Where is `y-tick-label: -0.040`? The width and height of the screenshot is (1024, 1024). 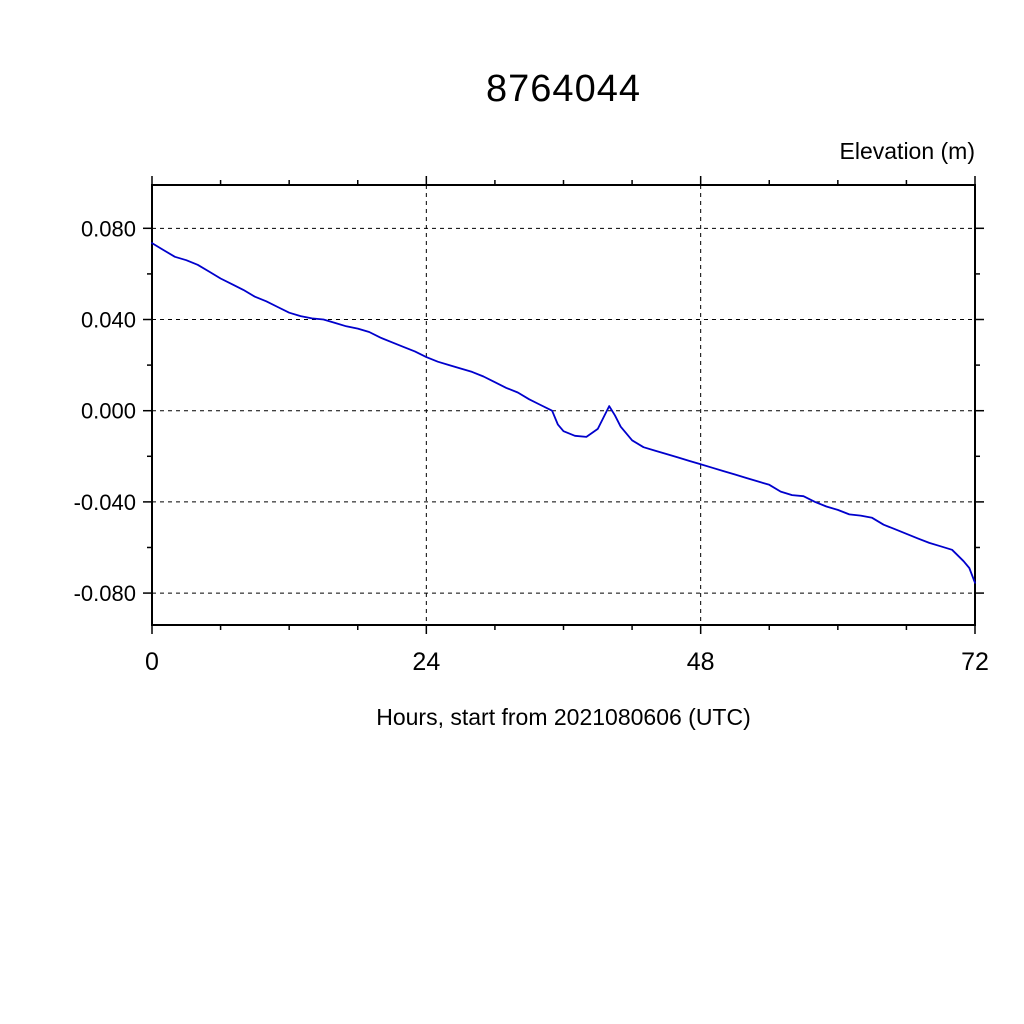 y-tick-label: -0.040 is located at coordinates (105, 502).